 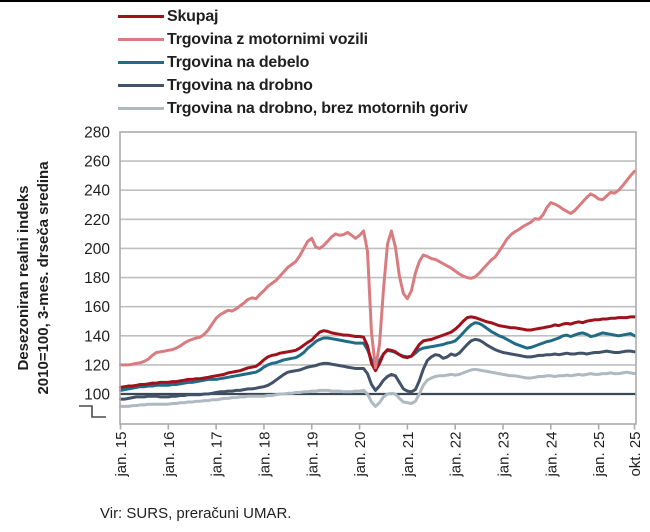 What do you see at coordinates (264, 455) in the screenshot?
I see `x-tick-label: jan. 18` at bounding box center [264, 455].